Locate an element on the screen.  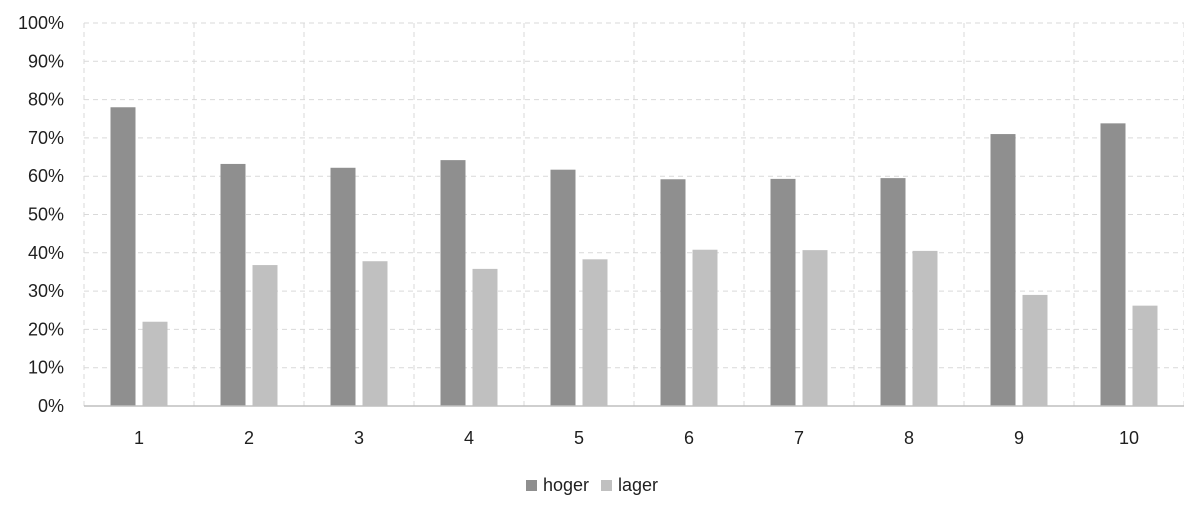
y-tick-label: 80% is located at coordinates (46, 100).